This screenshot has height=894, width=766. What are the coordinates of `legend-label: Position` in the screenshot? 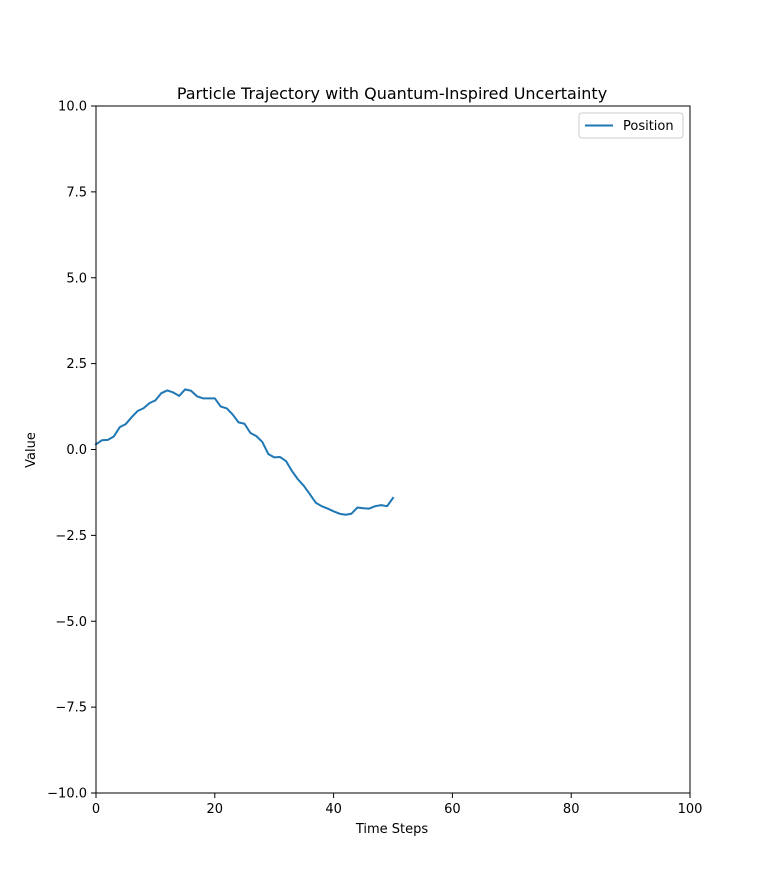 It's located at (648, 126).